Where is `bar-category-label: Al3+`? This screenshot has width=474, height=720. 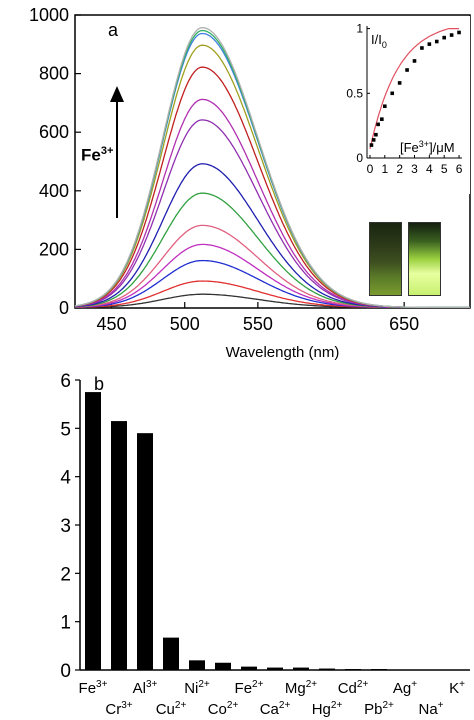
bar-category-label: Al3+ is located at coordinates (145, 688).